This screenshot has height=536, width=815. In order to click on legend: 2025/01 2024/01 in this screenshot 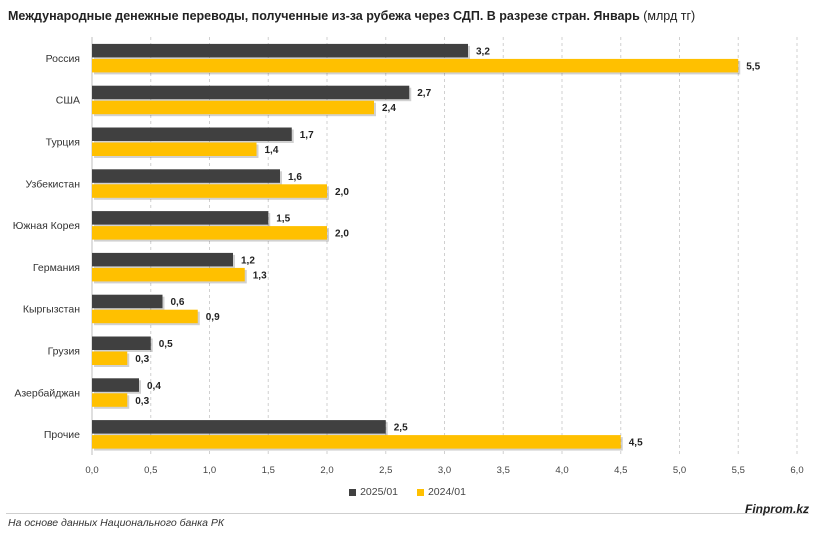, I will do `click(407, 492)`.